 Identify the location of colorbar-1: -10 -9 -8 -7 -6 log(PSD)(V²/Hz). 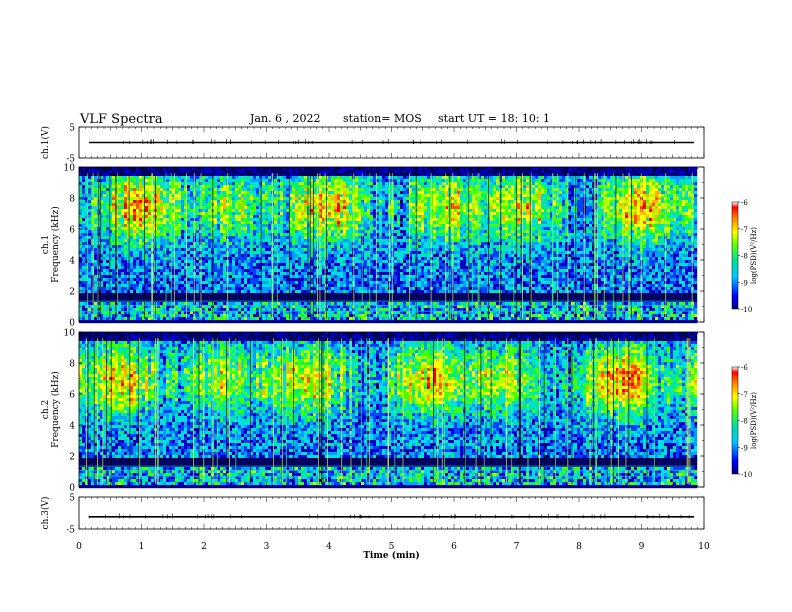
(745, 256).